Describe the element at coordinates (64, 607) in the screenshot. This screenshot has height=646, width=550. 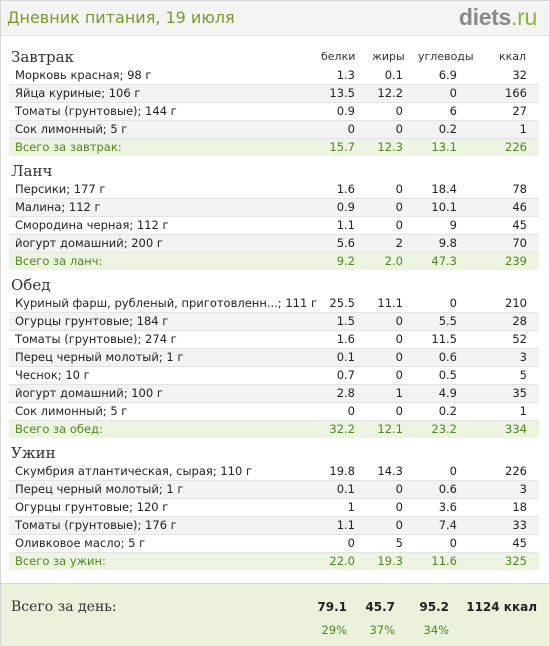
I see `day-total-label: Всего за день:` at that location.